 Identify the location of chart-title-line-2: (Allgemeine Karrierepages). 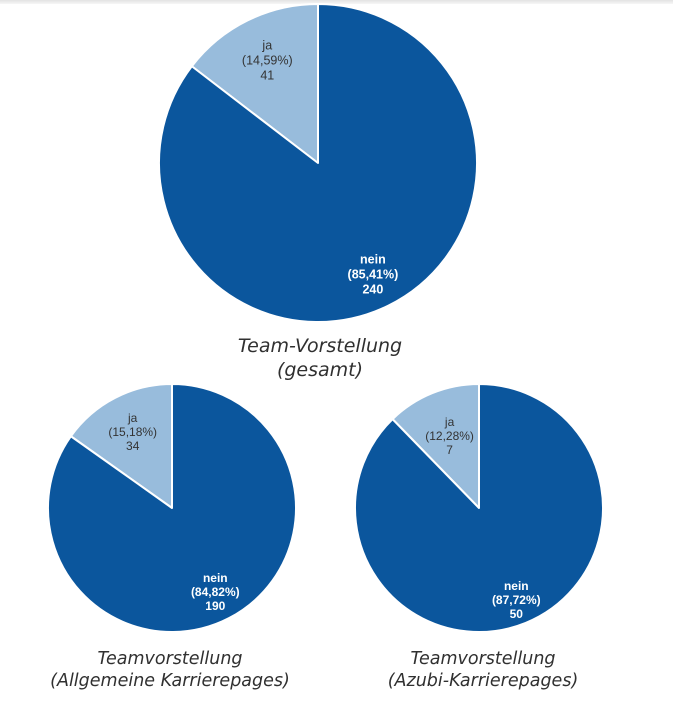
(170, 681).